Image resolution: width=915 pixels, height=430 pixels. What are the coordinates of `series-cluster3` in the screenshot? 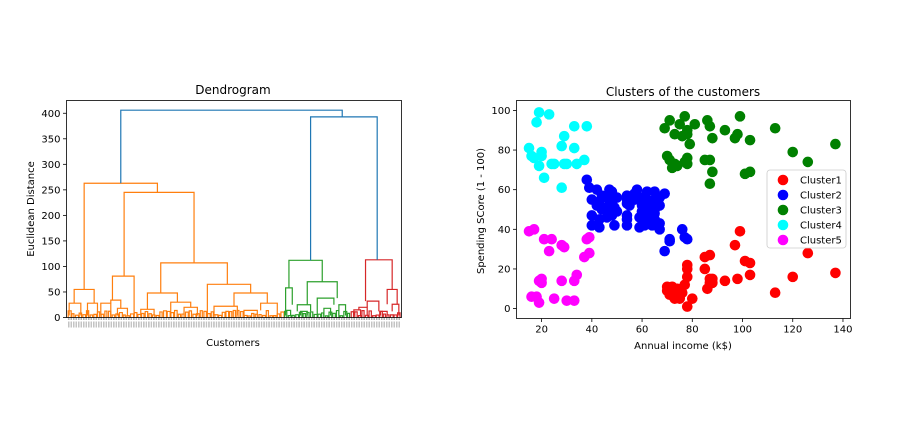 It's located at (750, 150).